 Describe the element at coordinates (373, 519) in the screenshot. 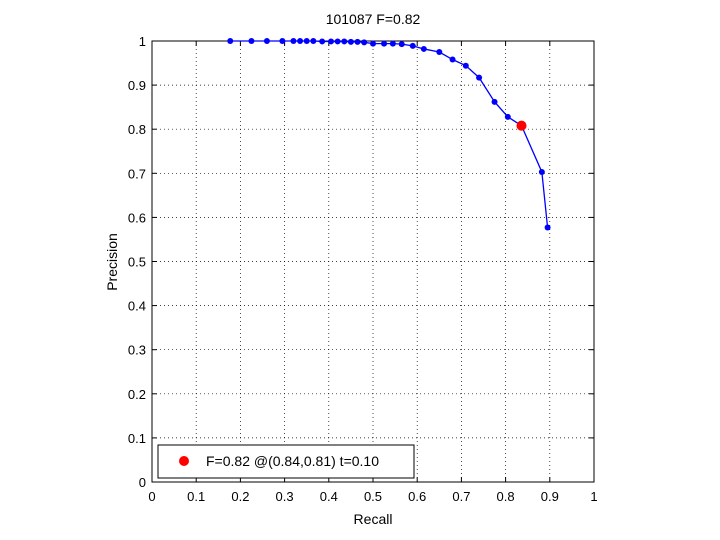

I see `x-axis-label: Recall` at that location.